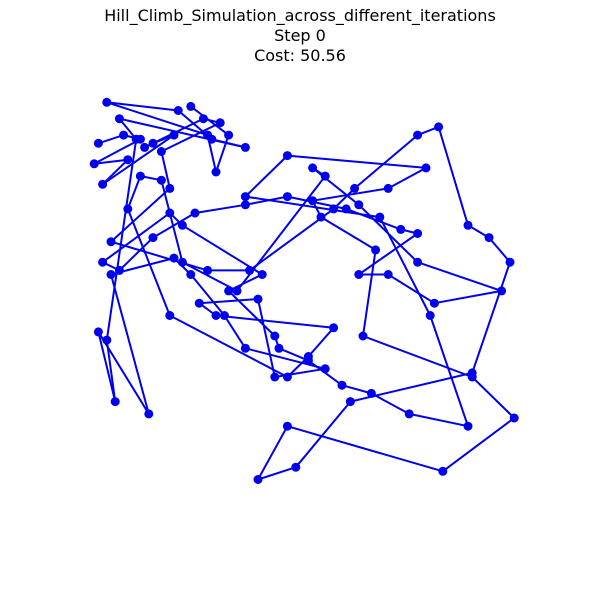 The image size is (600, 600). Describe the element at coordinates (300, 55) in the screenshot. I see `cost-label: Cost: 50.56` at that location.